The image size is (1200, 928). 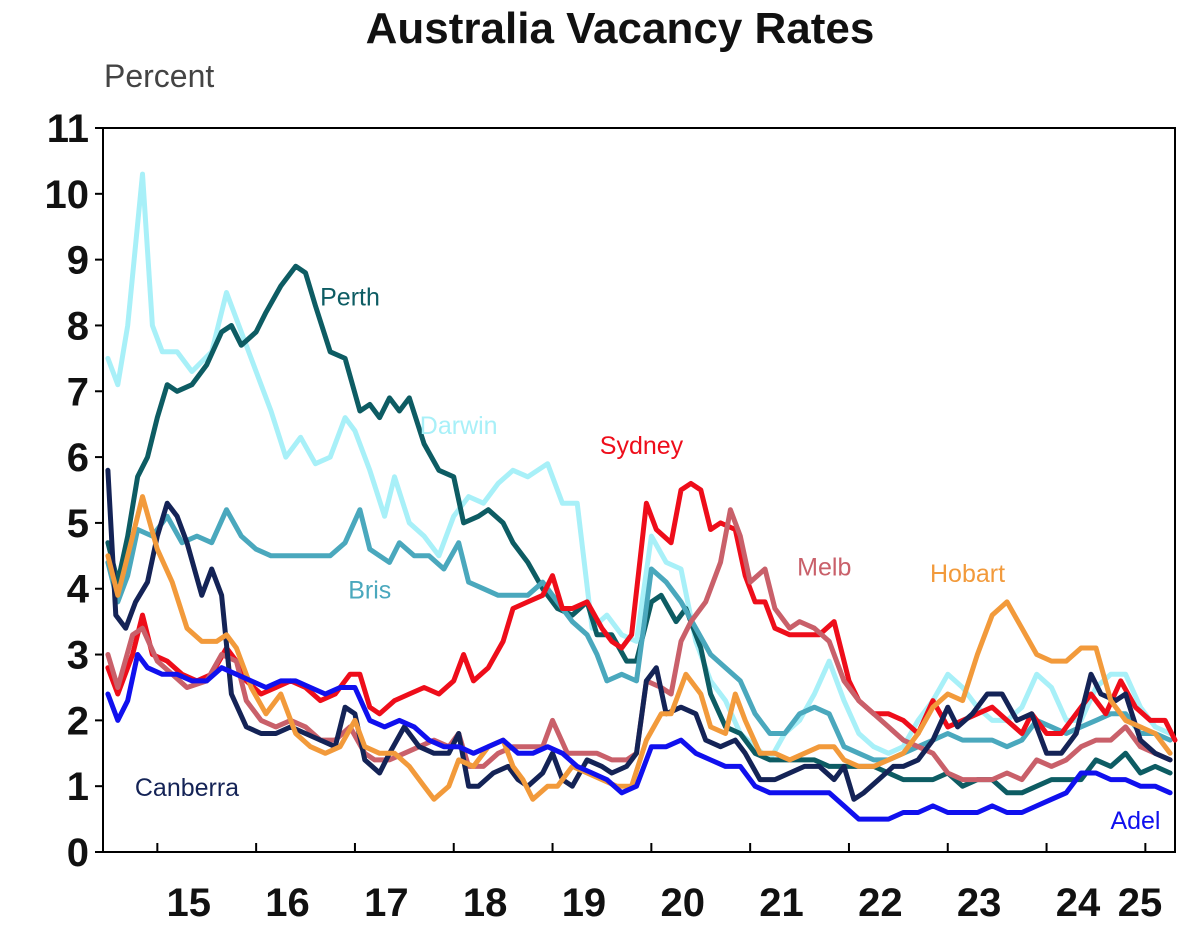 I want to click on y-tick-label: 9, so click(x=78, y=261).